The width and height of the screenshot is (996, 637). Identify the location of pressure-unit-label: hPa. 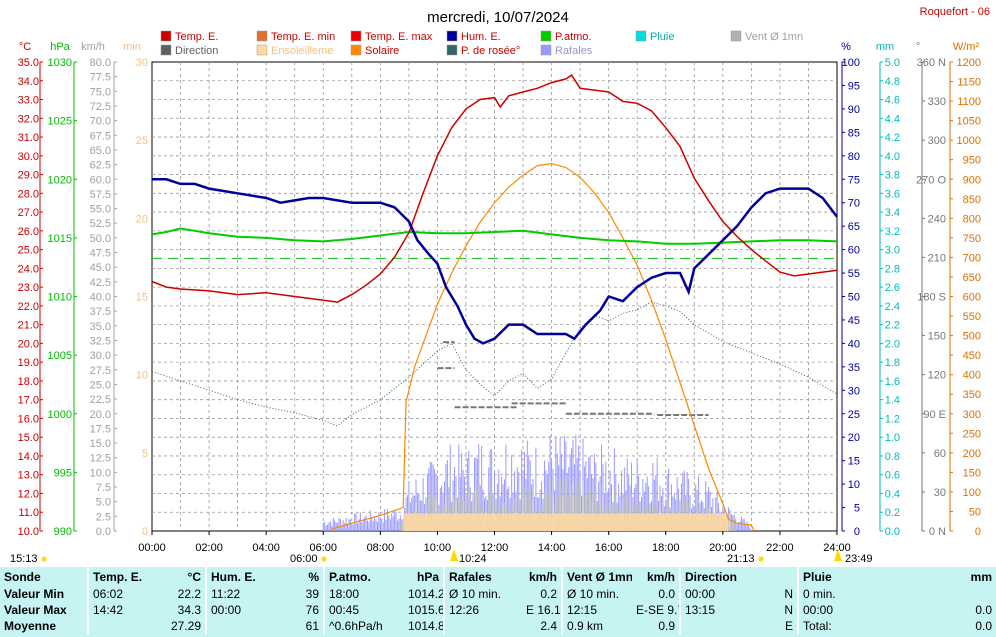
(60, 47).